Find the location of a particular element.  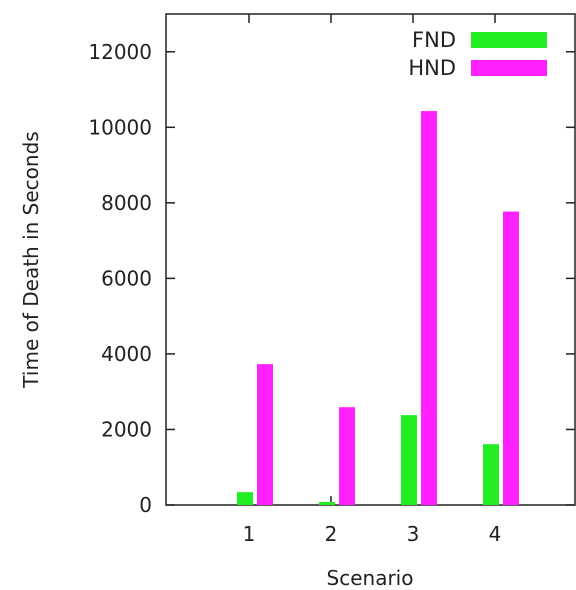

y-tick-label: 8000 is located at coordinates (126, 203).